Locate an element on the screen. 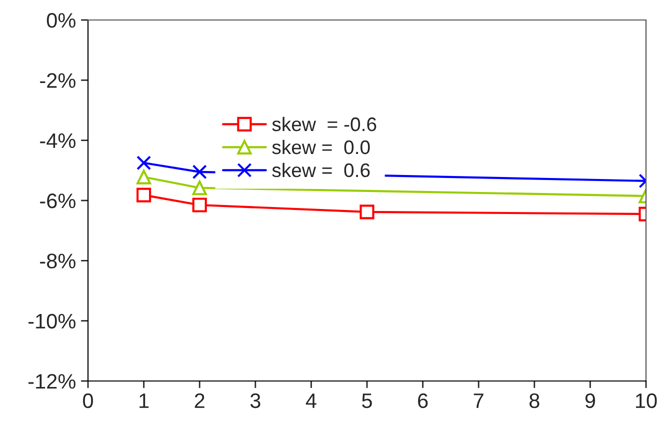 This screenshot has width=667, height=433. y-tick-label: -10% is located at coordinates (52, 321).